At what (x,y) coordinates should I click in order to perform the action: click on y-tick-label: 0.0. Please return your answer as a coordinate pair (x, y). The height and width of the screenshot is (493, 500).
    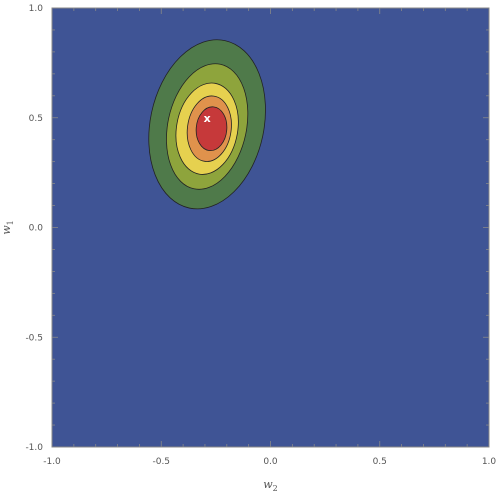
    Looking at the image, I should click on (36, 229).